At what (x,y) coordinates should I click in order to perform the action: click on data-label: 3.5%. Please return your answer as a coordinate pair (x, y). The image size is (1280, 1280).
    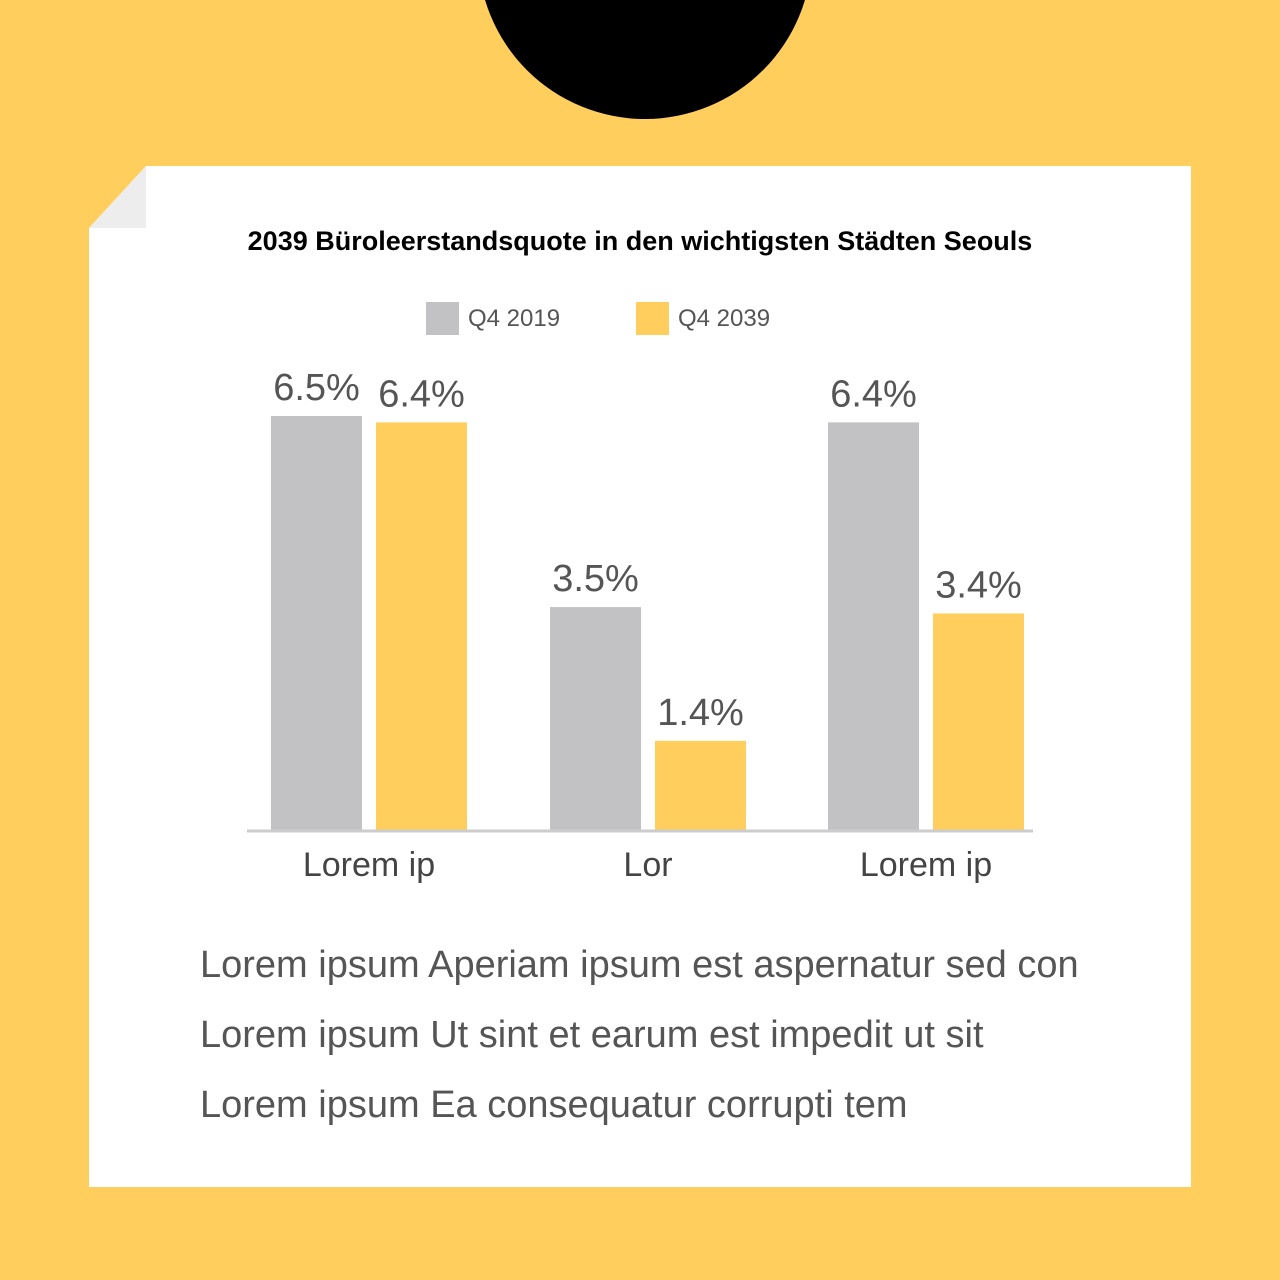
    Looking at the image, I should click on (595, 579).